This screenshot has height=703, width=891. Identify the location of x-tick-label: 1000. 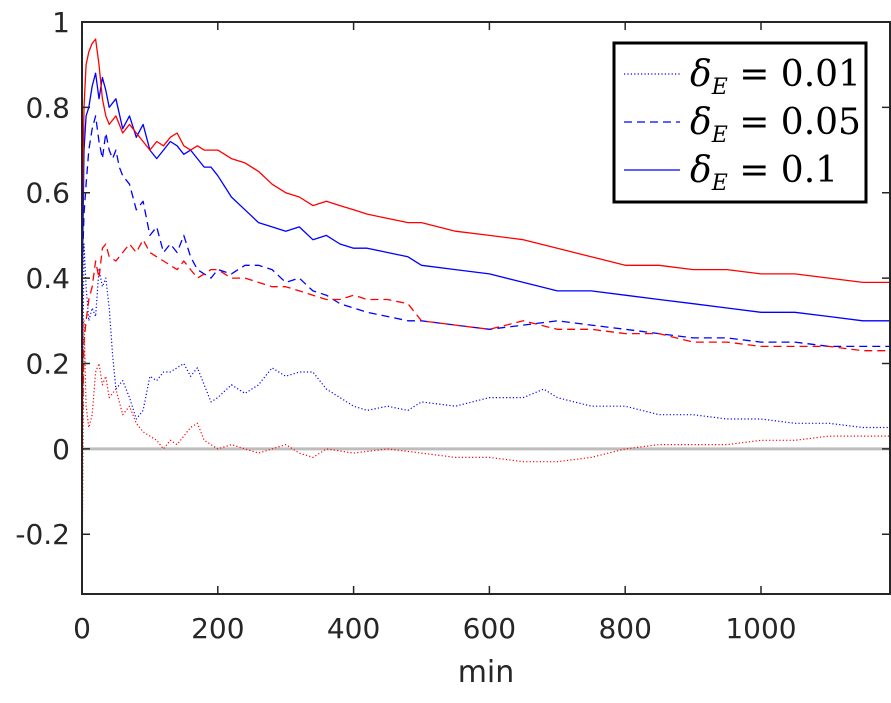
(760, 628).